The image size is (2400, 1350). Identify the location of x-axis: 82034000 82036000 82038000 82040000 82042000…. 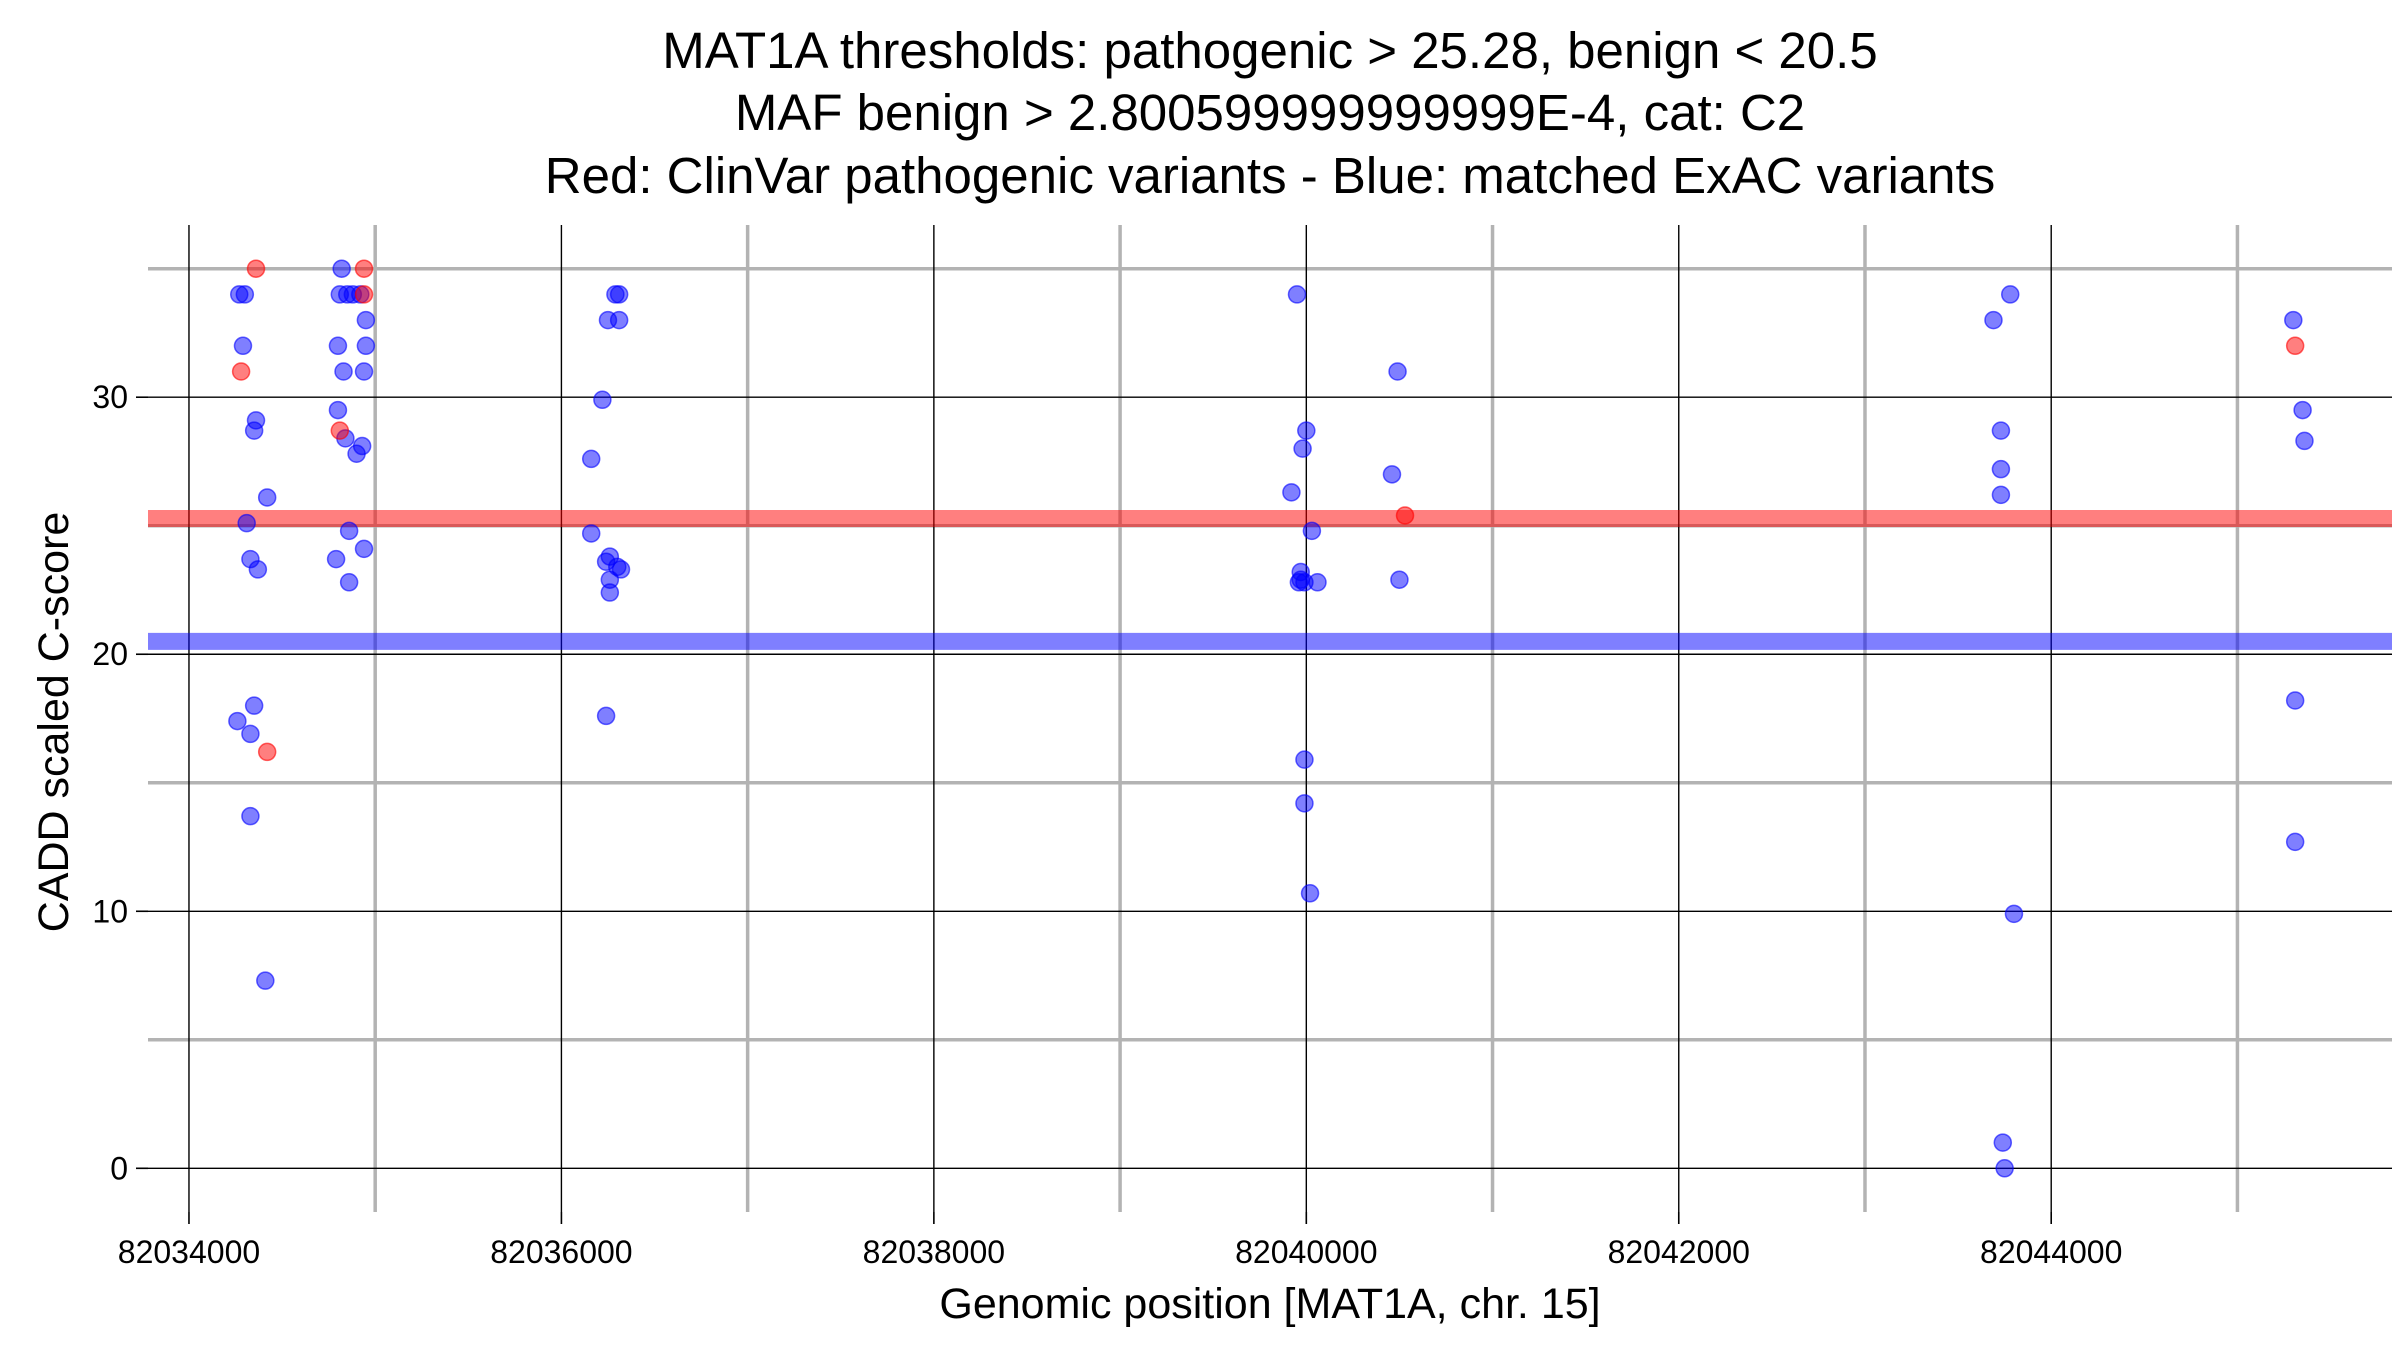
(1120, 1241).